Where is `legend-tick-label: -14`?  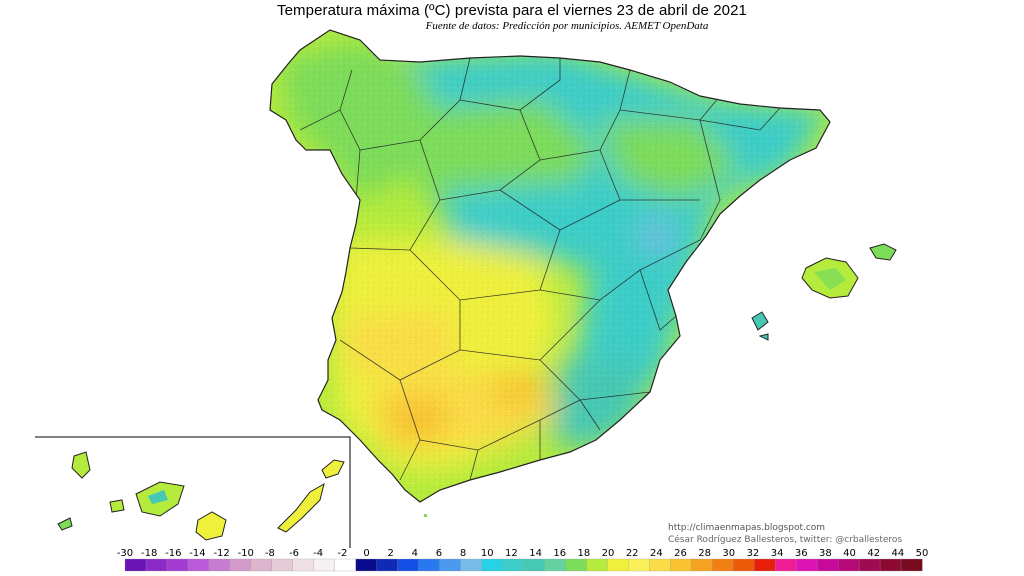 legend-tick-label: -14 is located at coordinates (197, 553).